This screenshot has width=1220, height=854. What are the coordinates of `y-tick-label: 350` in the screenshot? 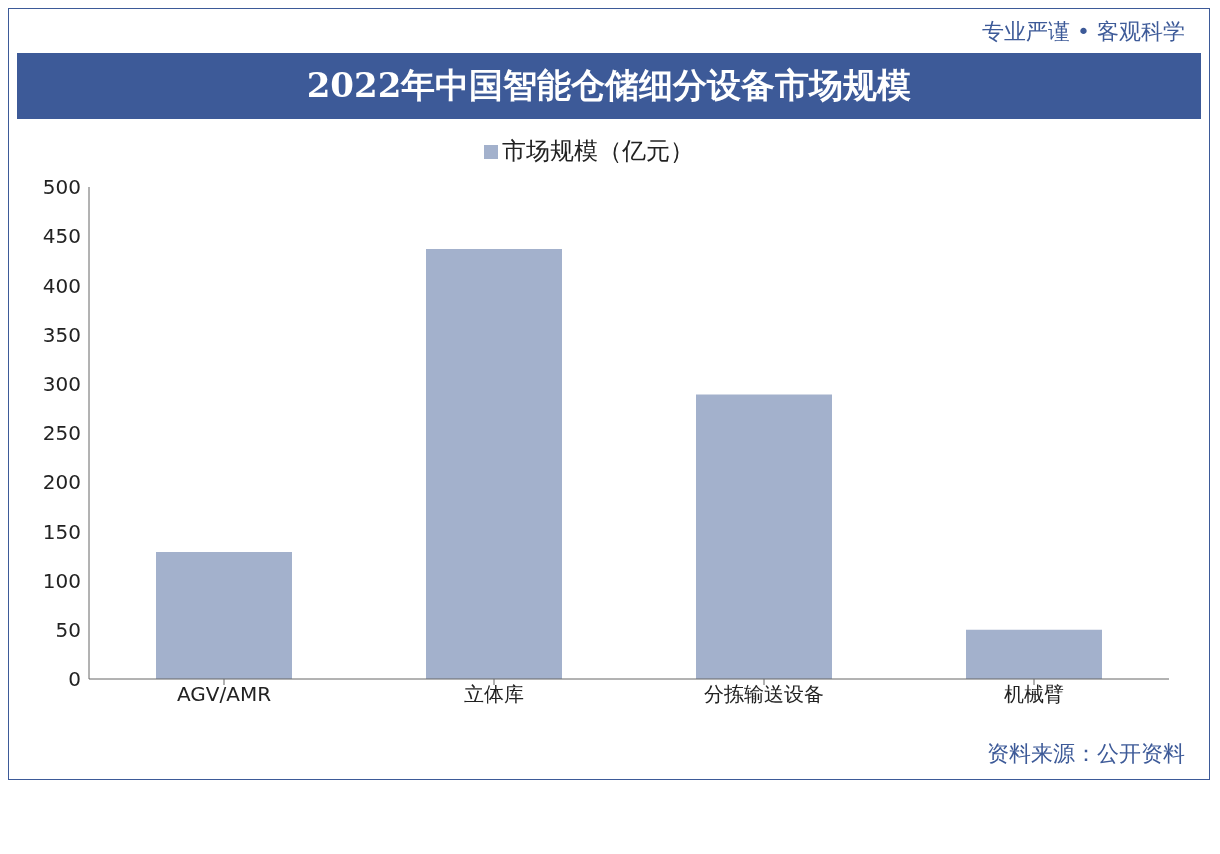 It's located at (61, 334).